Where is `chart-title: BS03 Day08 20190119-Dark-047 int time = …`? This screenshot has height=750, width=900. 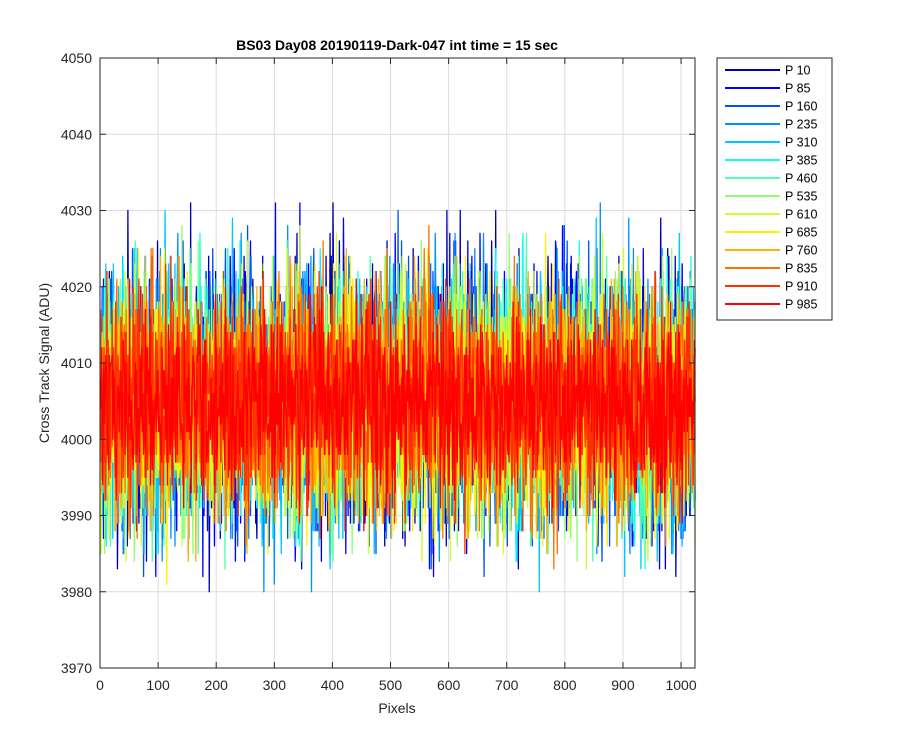
chart-title: BS03 Day08 20190119-Dark-047 int time = … is located at coordinates (397, 45).